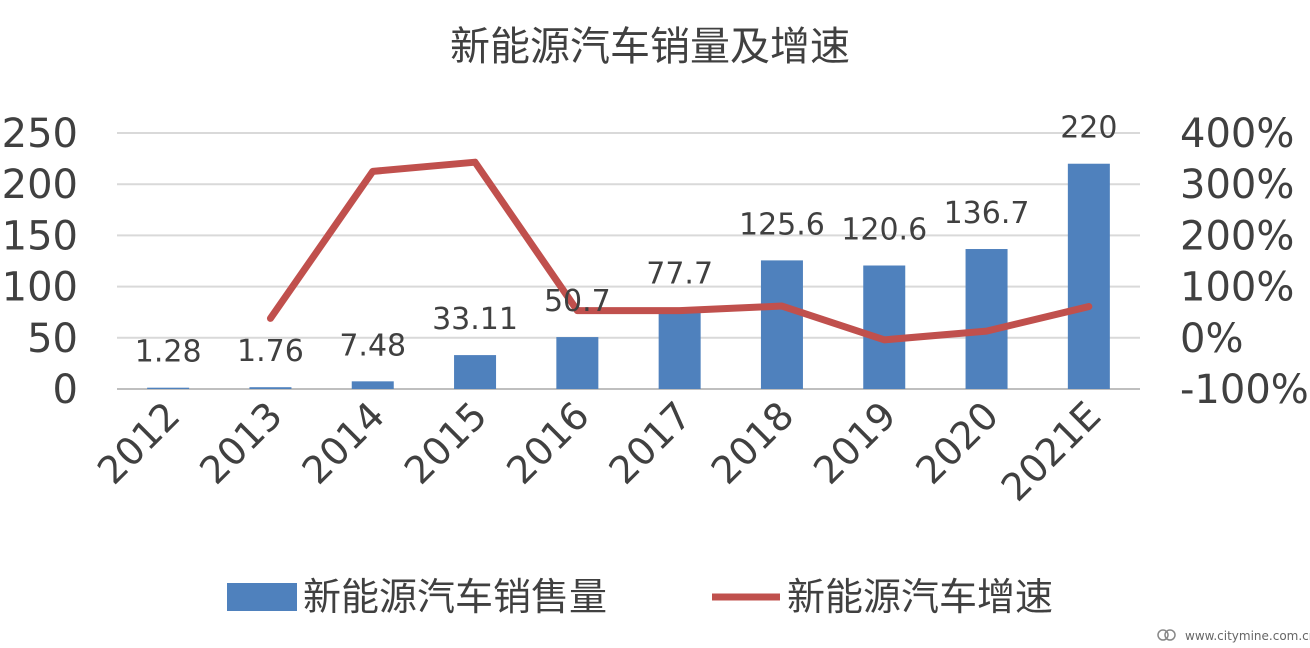  Describe the element at coordinates (1088, 128) in the screenshot. I see `data-label: 220` at that location.